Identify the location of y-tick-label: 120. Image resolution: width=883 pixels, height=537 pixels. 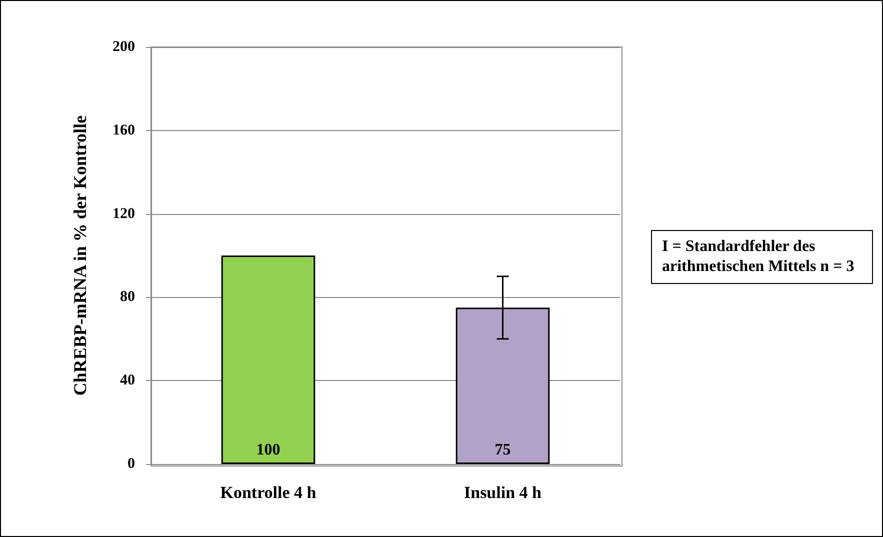
(123, 214).